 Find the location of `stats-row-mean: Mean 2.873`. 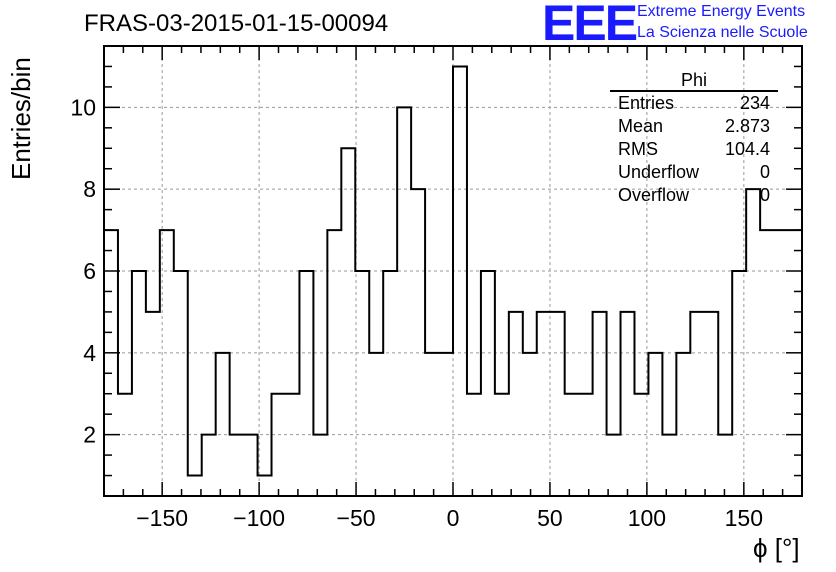

stats-row-mean: Mean 2.873 is located at coordinates (694, 126).